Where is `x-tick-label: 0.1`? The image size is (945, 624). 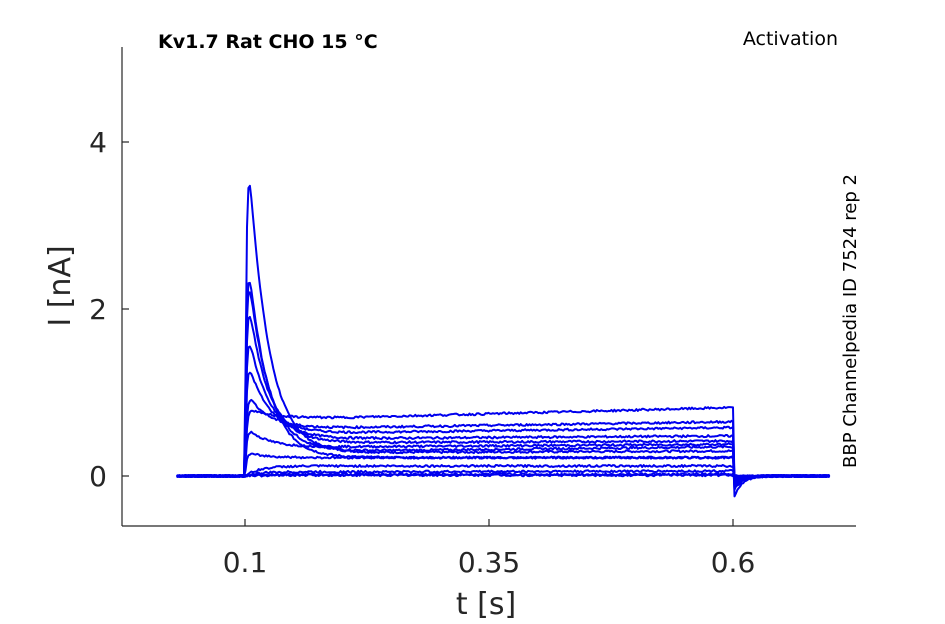
x-tick-label: 0.1 is located at coordinates (245, 562).